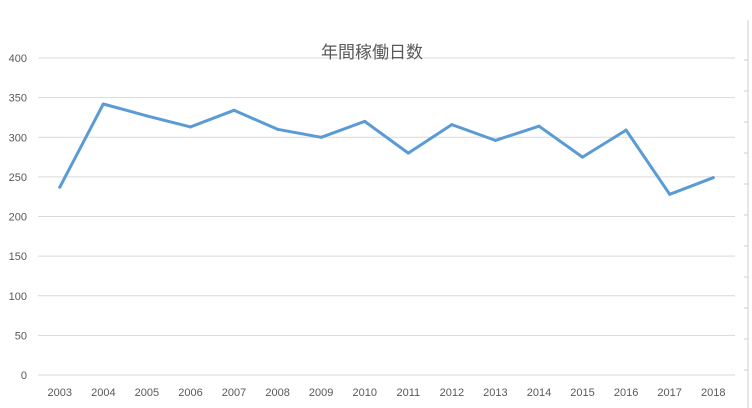 The width and height of the screenshot is (752, 408). I want to click on x-tick-label: 2009, so click(321, 393).